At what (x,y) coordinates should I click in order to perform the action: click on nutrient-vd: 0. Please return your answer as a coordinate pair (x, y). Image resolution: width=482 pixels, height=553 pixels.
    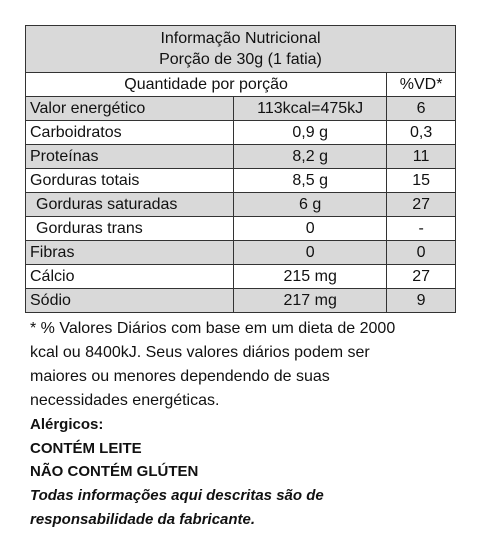
    Looking at the image, I should click on (421, 252).